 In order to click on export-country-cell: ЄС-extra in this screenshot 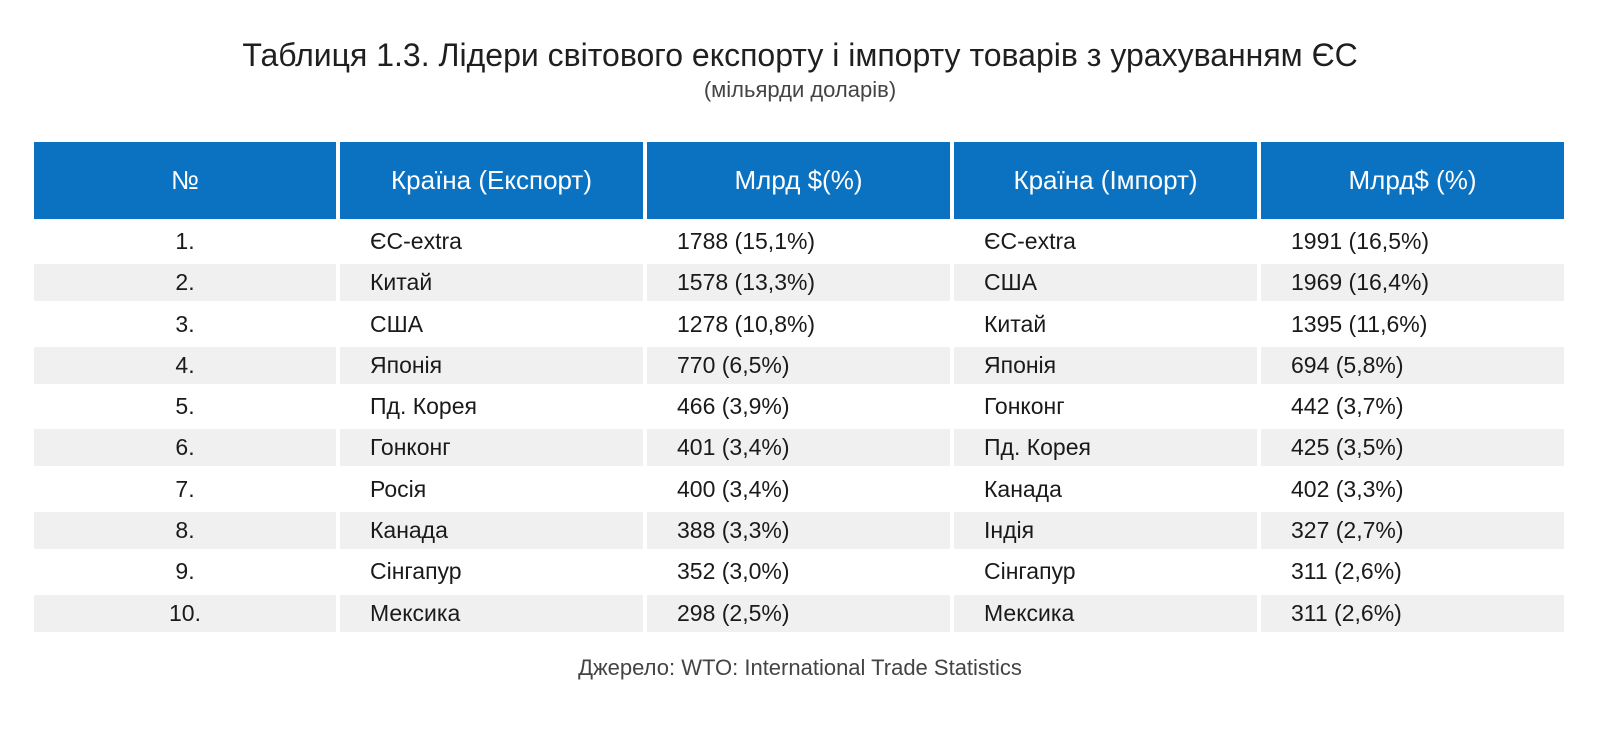, I will do `click(416, 241)`.